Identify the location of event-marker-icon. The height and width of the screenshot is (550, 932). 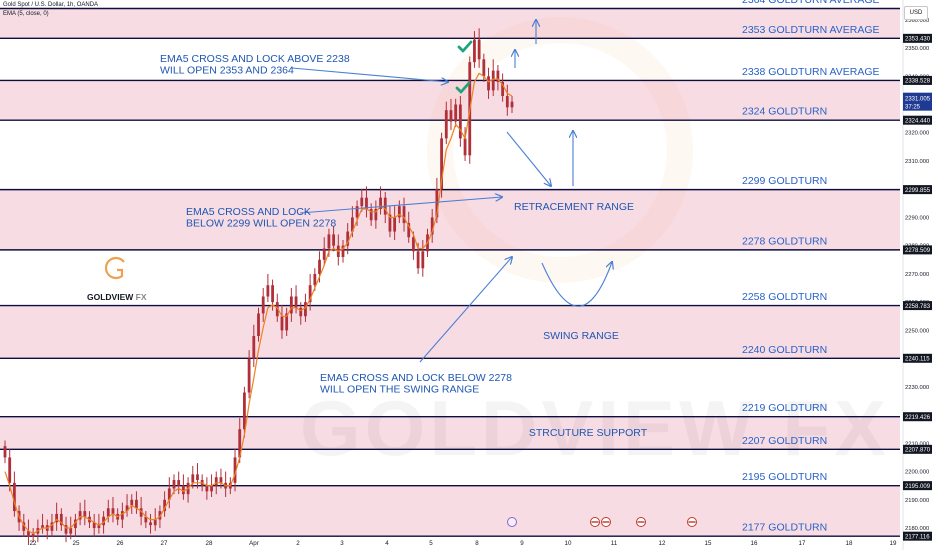
(512, 522).